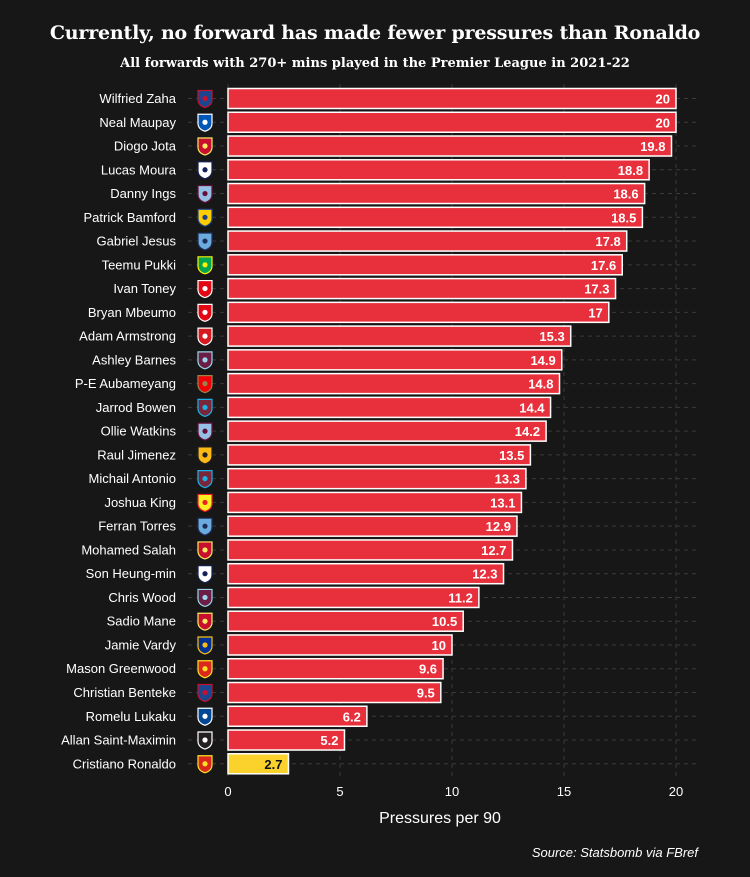  What do you see at coordinates (452, 791) in the screenshot?
I see `x-tick-label: 10` at bounding box center [452, 791].